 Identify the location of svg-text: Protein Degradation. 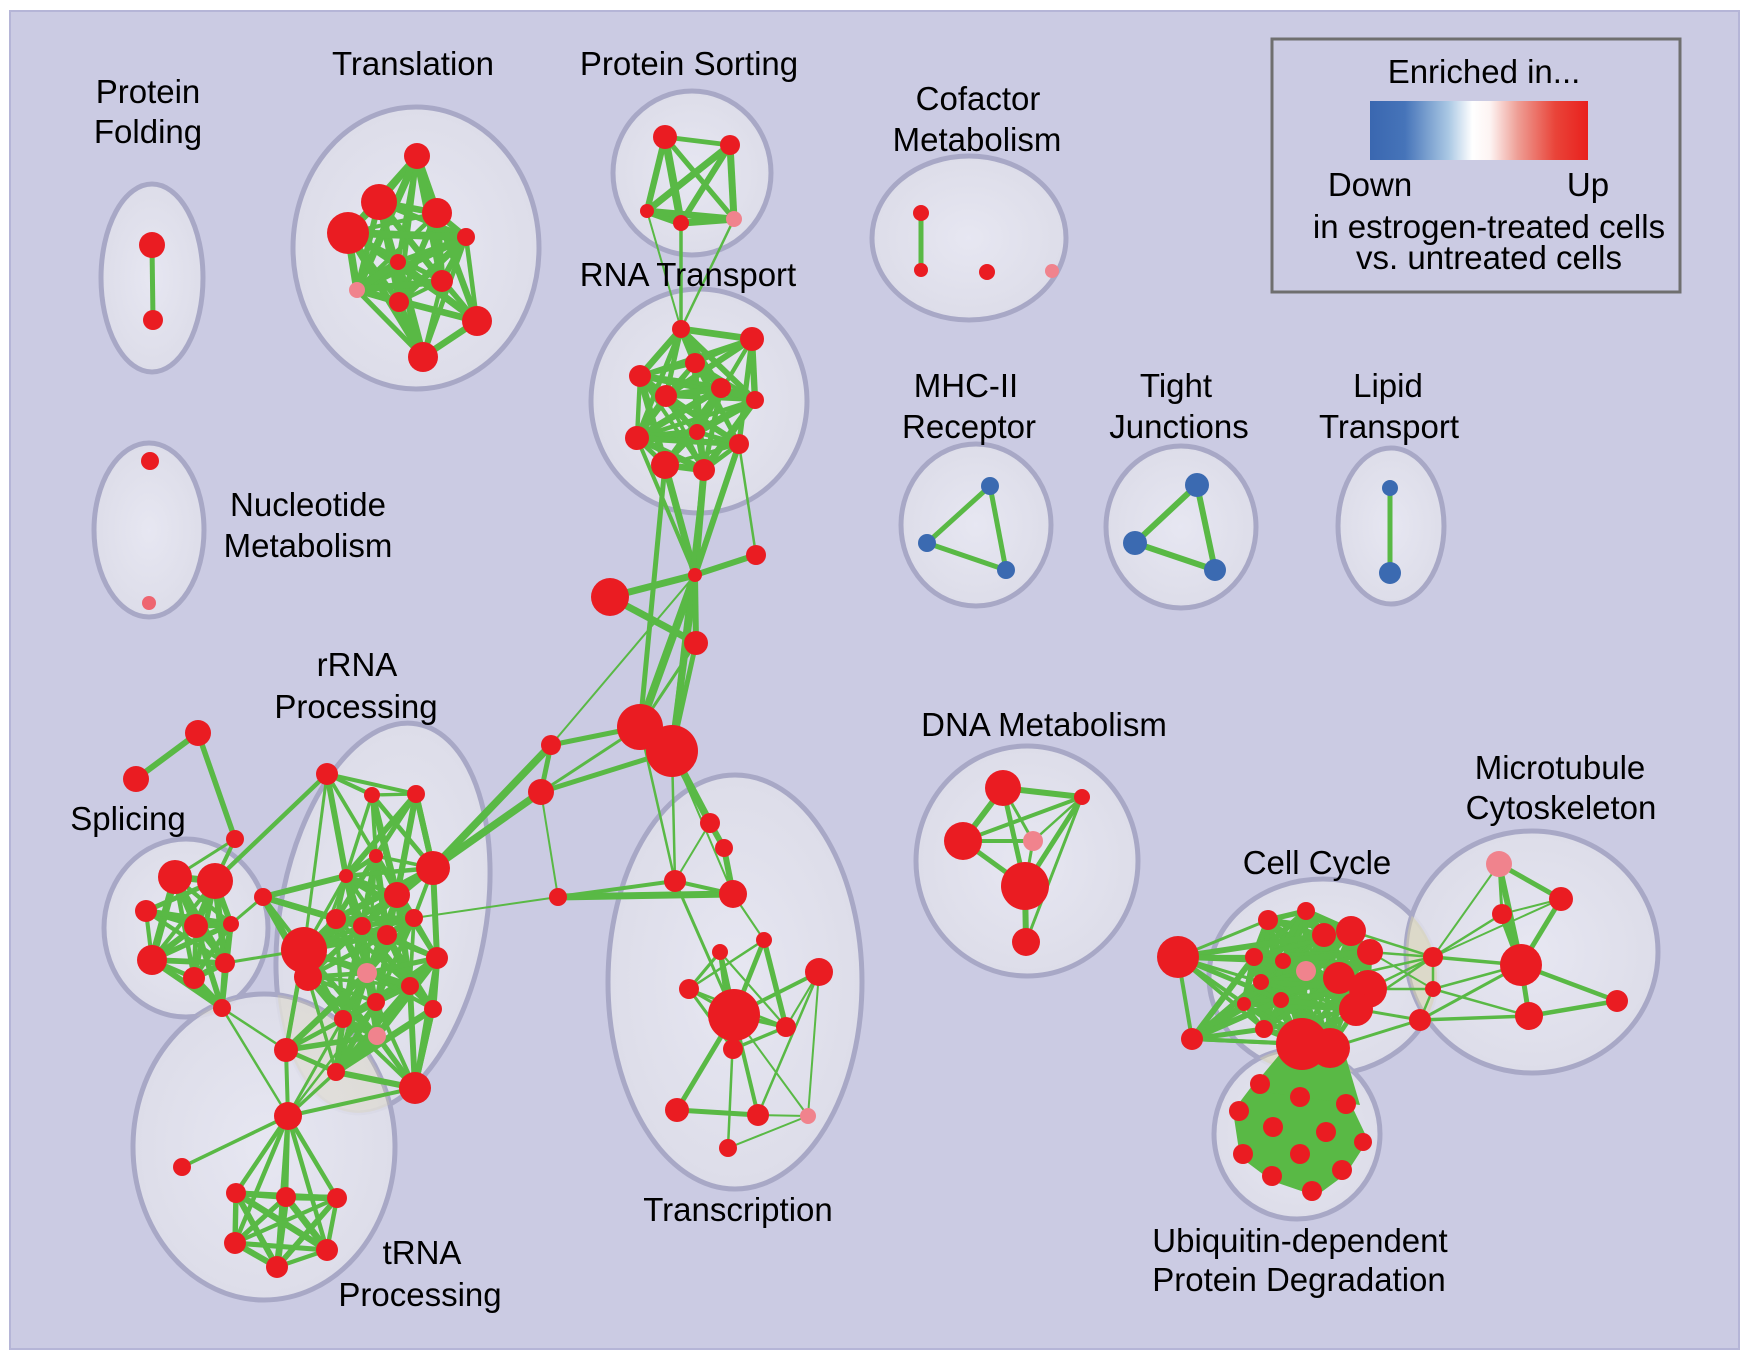
(1299, 1279).